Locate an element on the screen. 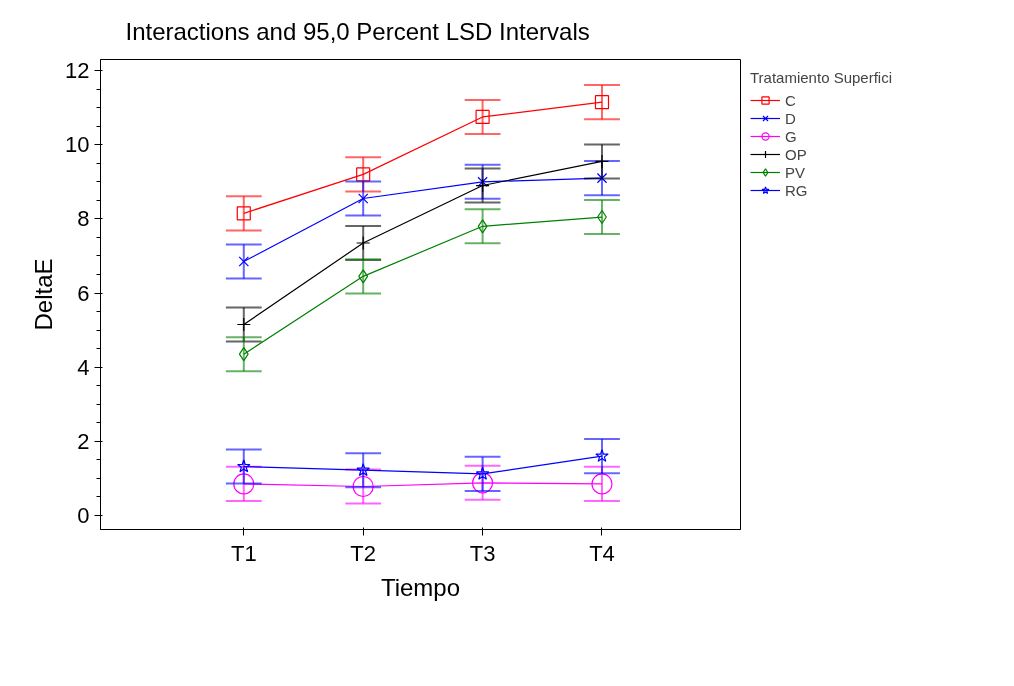  y-tick-label: 4 is located at coordinates (83, 367).